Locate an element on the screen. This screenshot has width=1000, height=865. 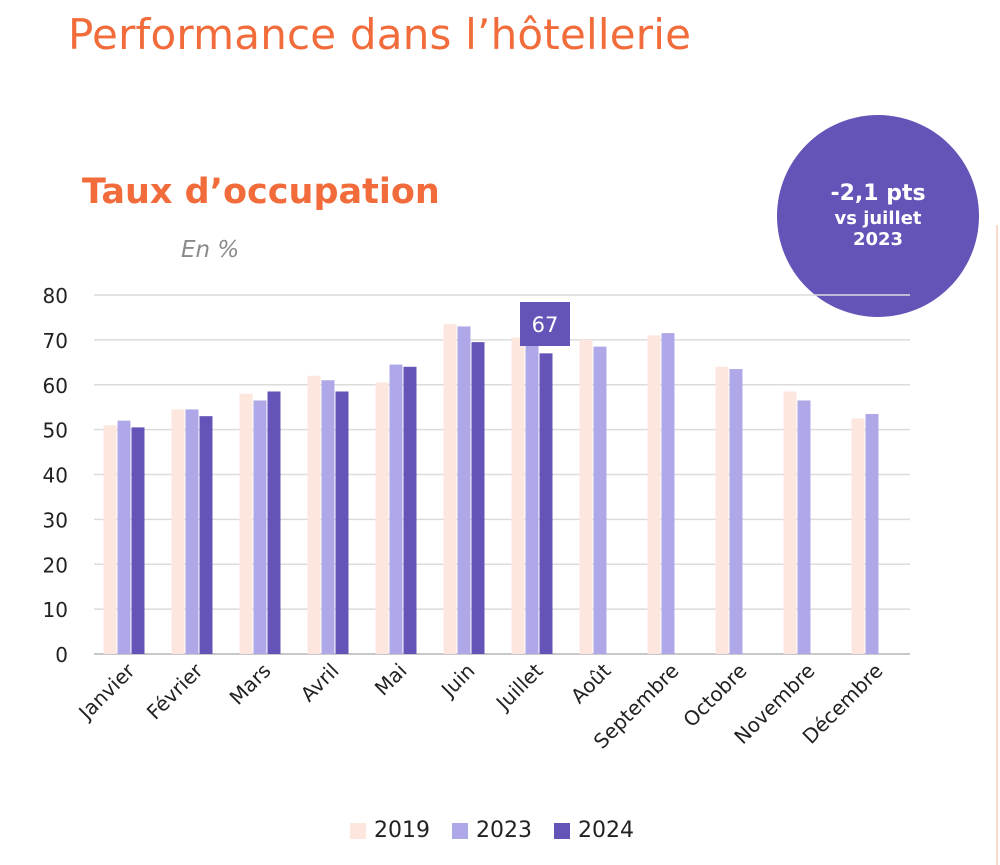
bar-2019-janvier is located at coordinates (110, 539).